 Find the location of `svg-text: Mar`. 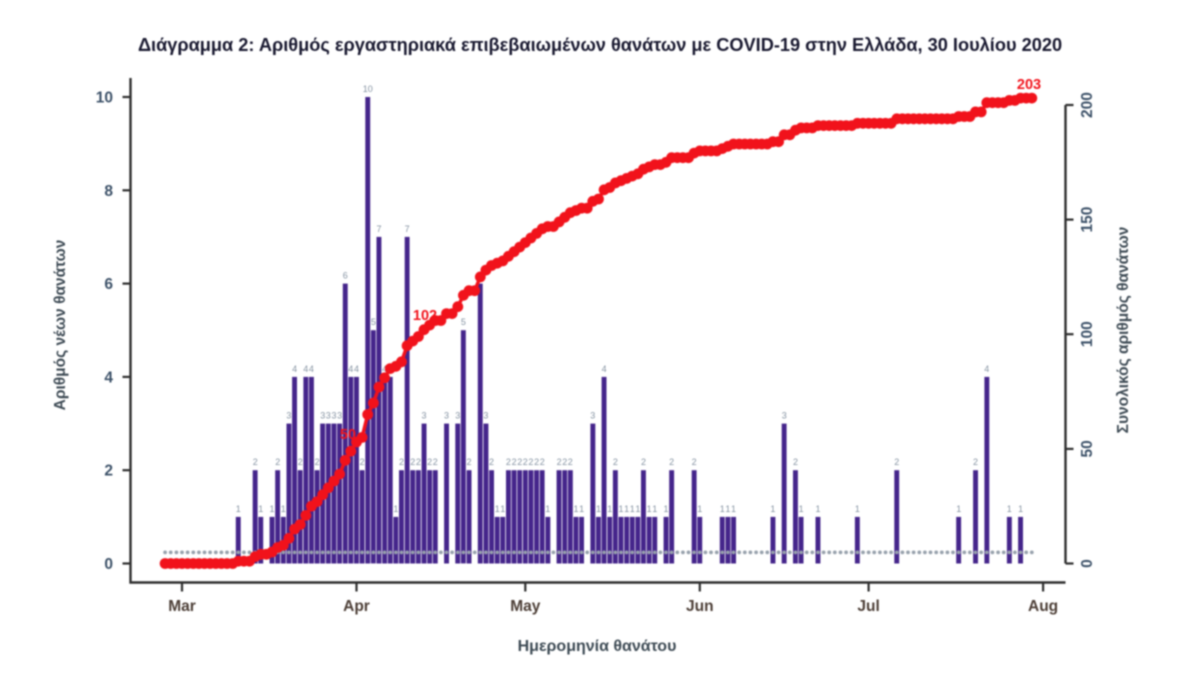

svg-text: Mar is located at coordinates (182, 606).